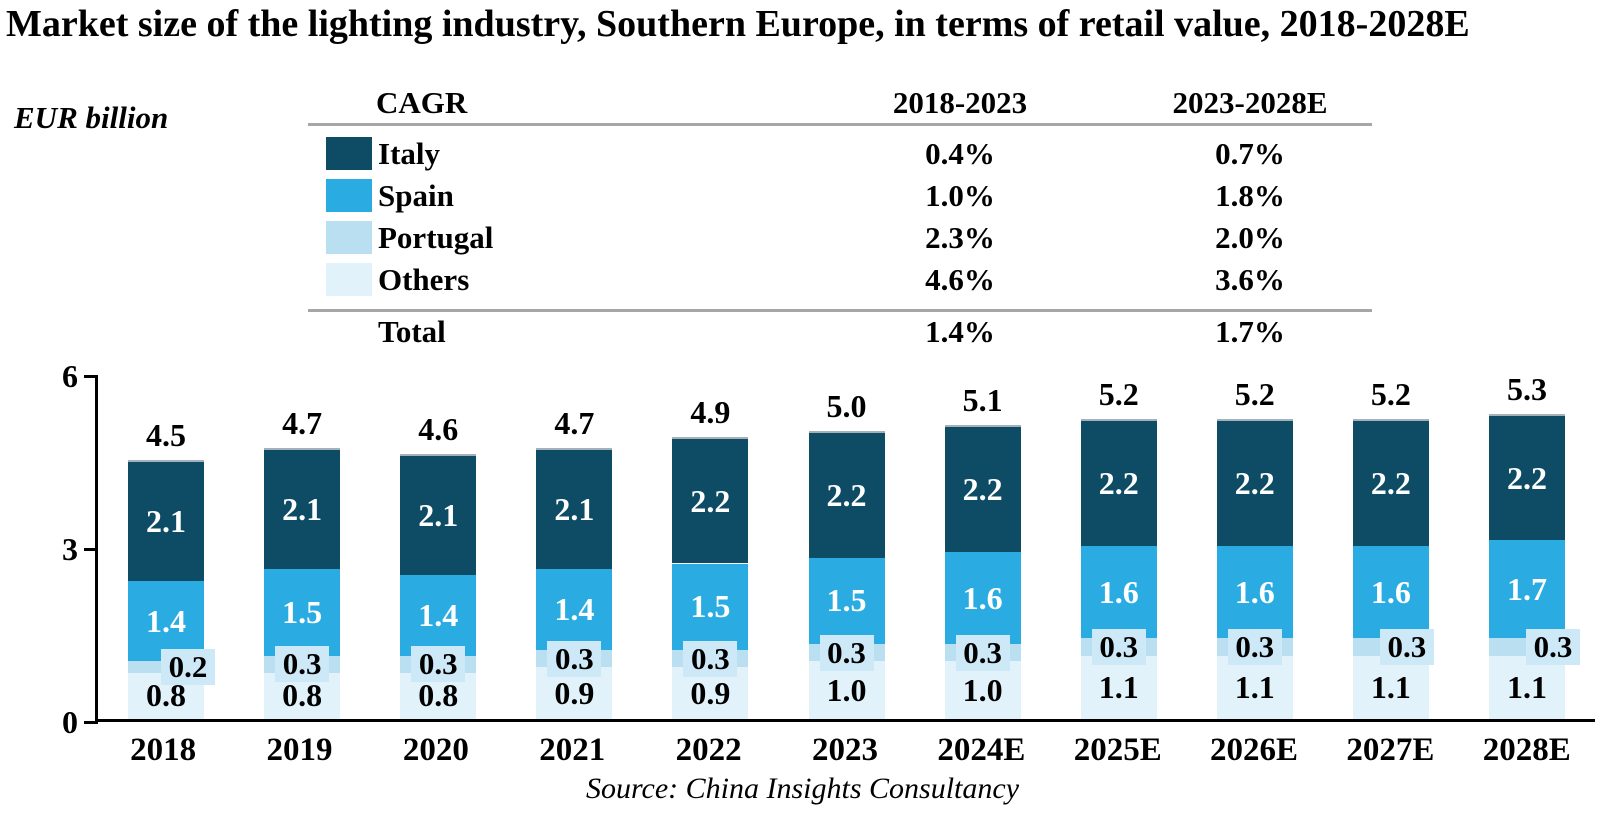  I want to click on cagr-total-col1: 1.4%, so click(960, 331).